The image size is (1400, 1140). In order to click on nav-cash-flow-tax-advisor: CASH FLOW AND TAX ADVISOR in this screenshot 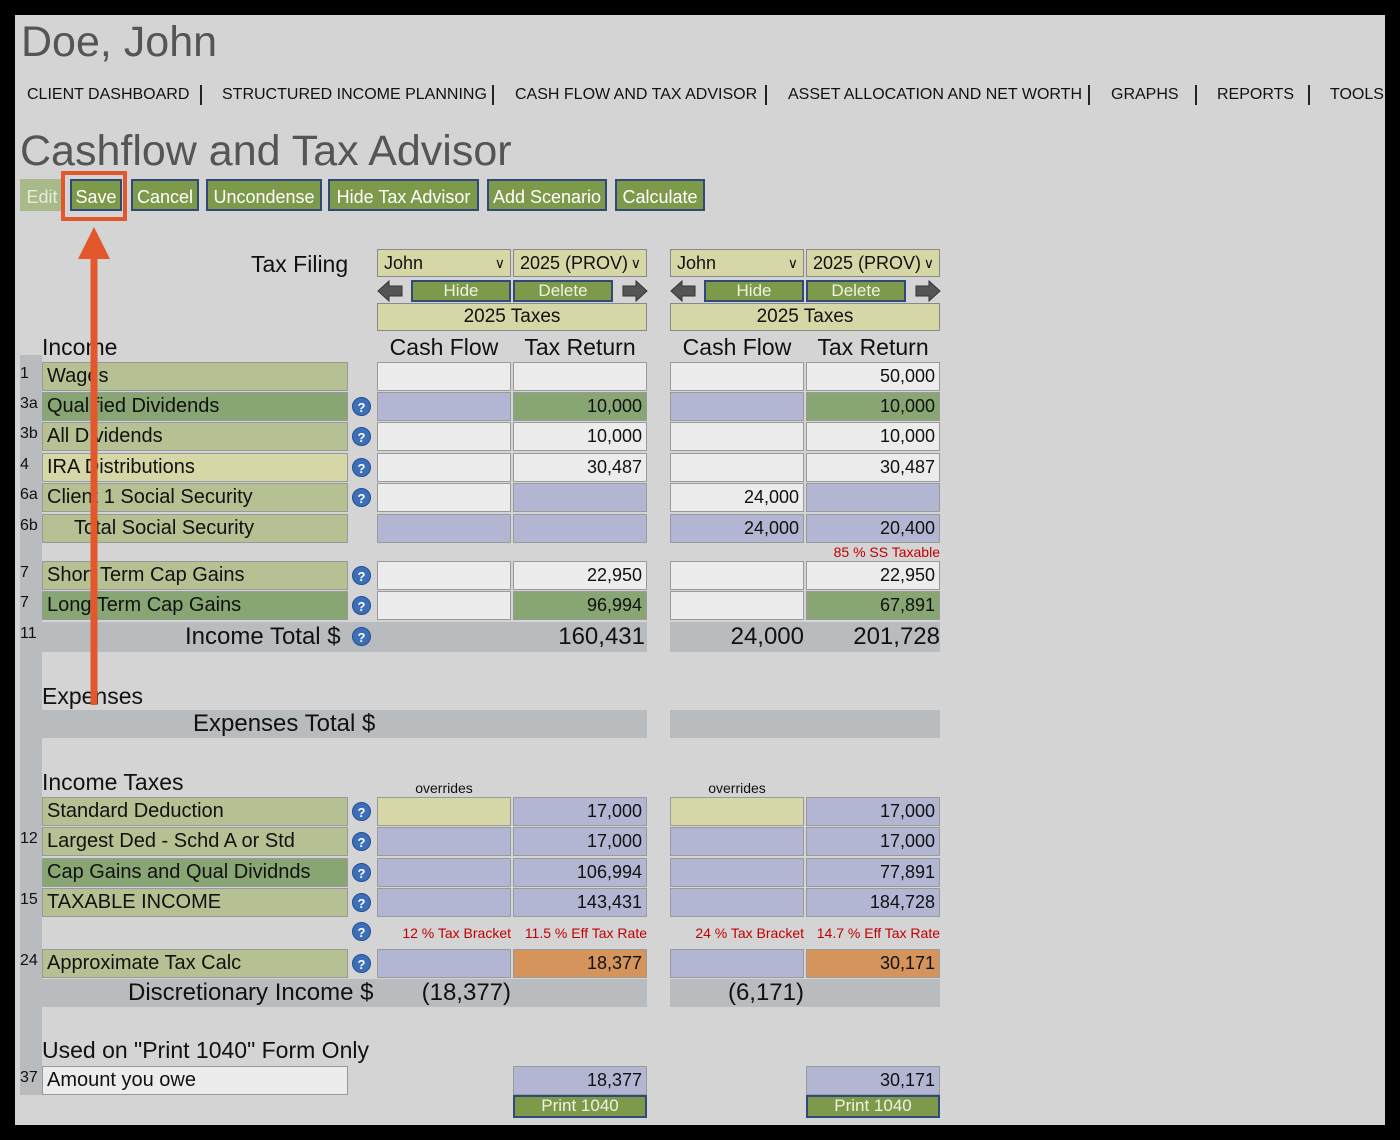, I will do `click(636, 94)`.